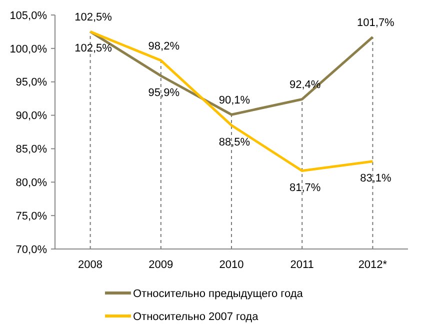 The height and width of the screenshot is (335, 423). Describe the element at coordinates (234, 142) in the screenshot. I see `data-label: 88,5%` at that location.